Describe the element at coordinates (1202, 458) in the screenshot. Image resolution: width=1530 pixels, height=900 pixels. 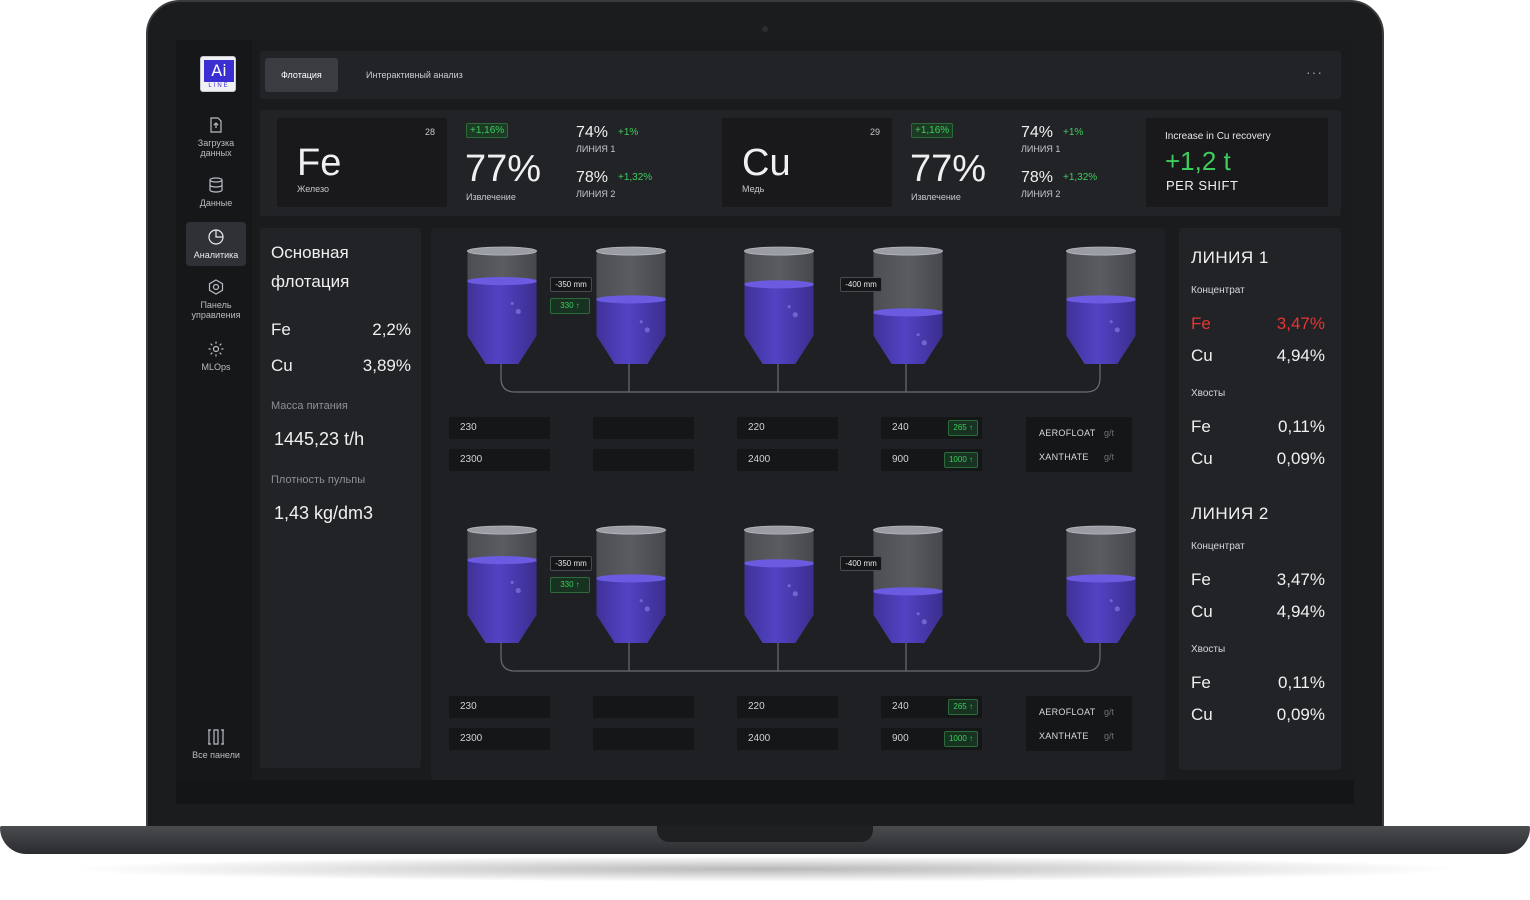
I see `line1-tails-cu-label: Cu` at that location.